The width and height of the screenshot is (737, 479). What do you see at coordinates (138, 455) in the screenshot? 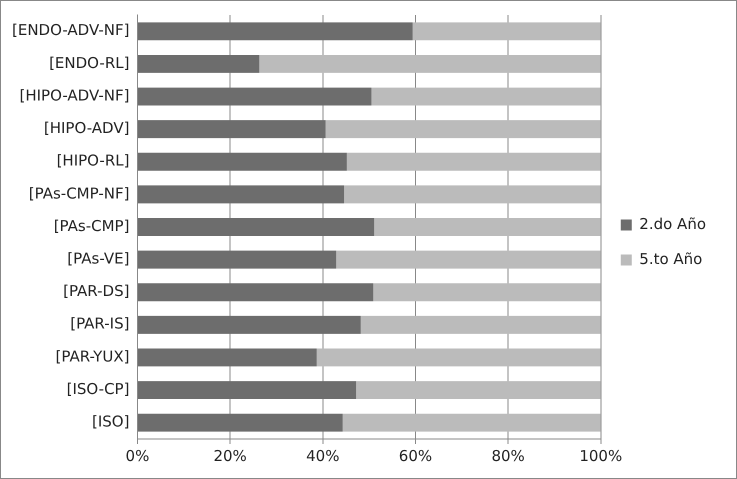
I see `x-tick-label: 0%` at bounding box center [138, 455].